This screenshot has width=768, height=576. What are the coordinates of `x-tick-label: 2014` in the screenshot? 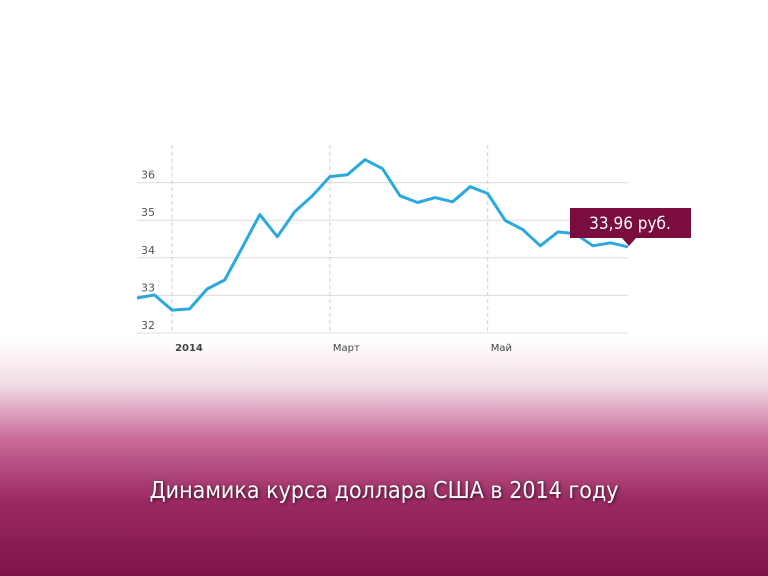 It's located at (189, 348).